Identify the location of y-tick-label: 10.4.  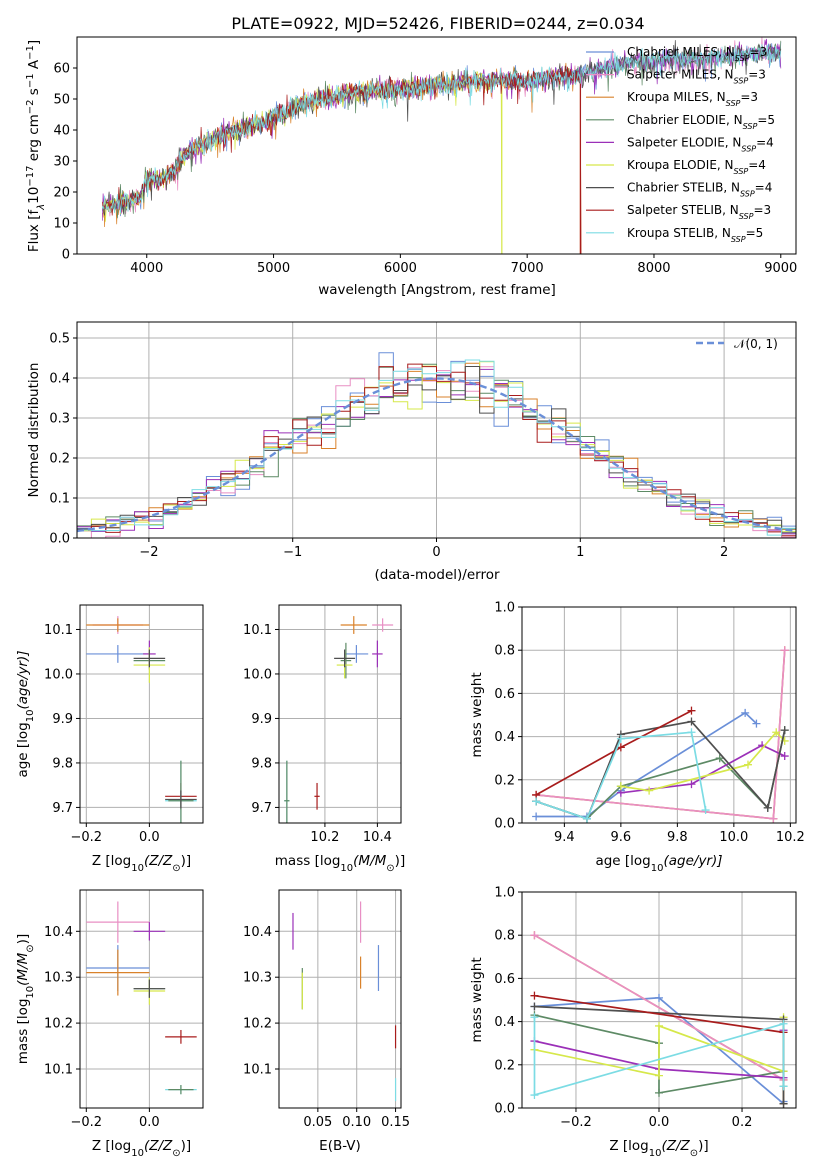
(58, 932).